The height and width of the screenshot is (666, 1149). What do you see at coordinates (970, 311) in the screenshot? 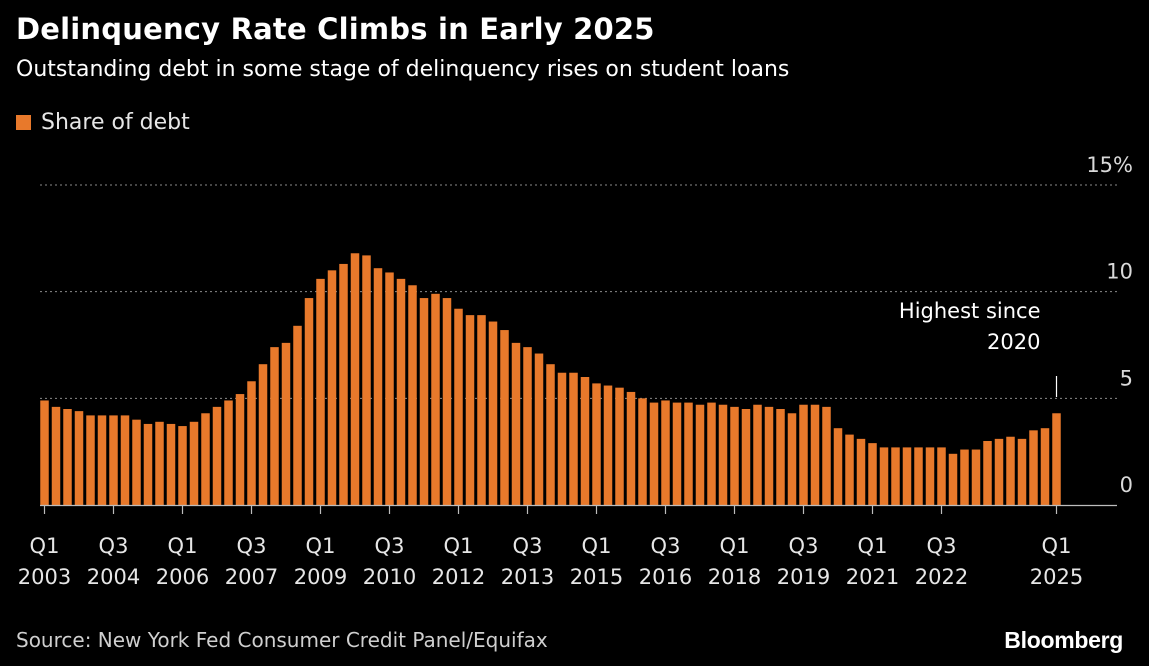
I see `annotation-text: Highest since` at bounding box center [970, 311].